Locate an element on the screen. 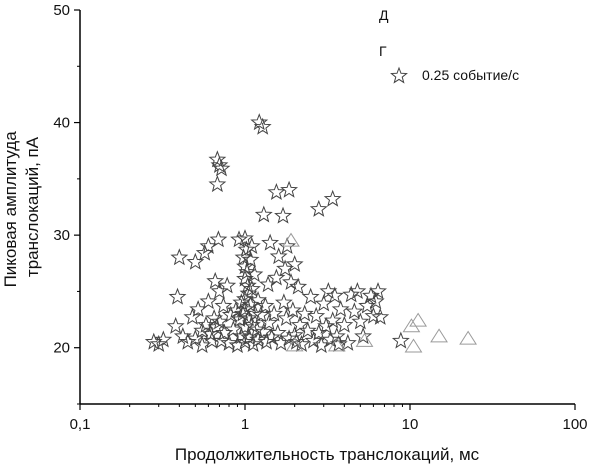  legend-star-shape is located at coordinates (399, 75).